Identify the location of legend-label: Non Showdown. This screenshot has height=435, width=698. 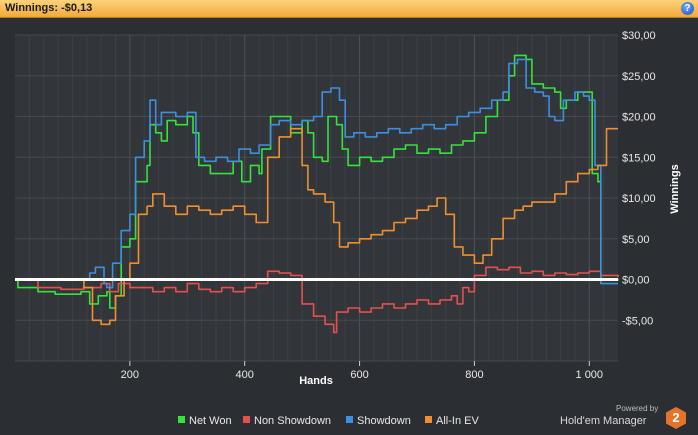
(293, 421).